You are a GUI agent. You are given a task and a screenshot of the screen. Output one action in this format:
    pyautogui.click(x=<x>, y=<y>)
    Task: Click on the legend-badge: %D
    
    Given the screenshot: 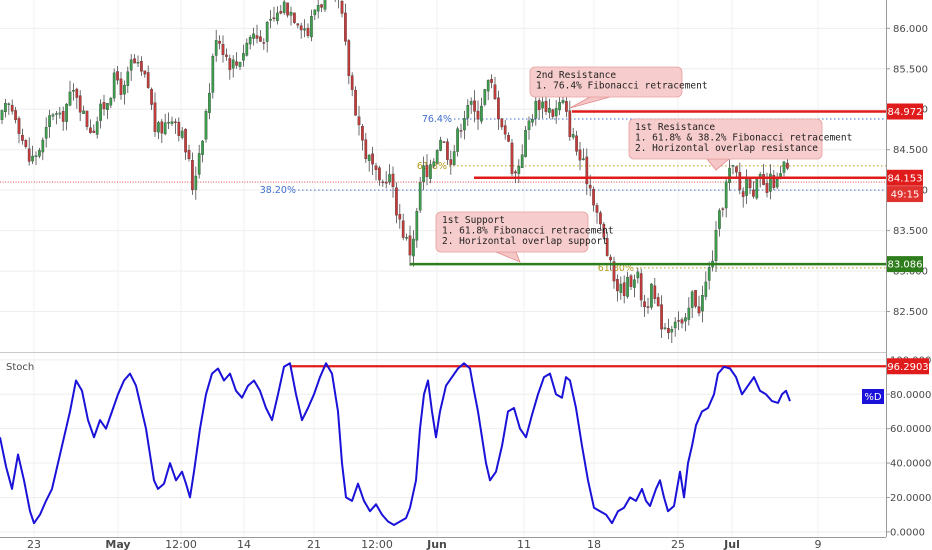 What is the action you would take?
    pyautogui.click(x=873, y=396)
    